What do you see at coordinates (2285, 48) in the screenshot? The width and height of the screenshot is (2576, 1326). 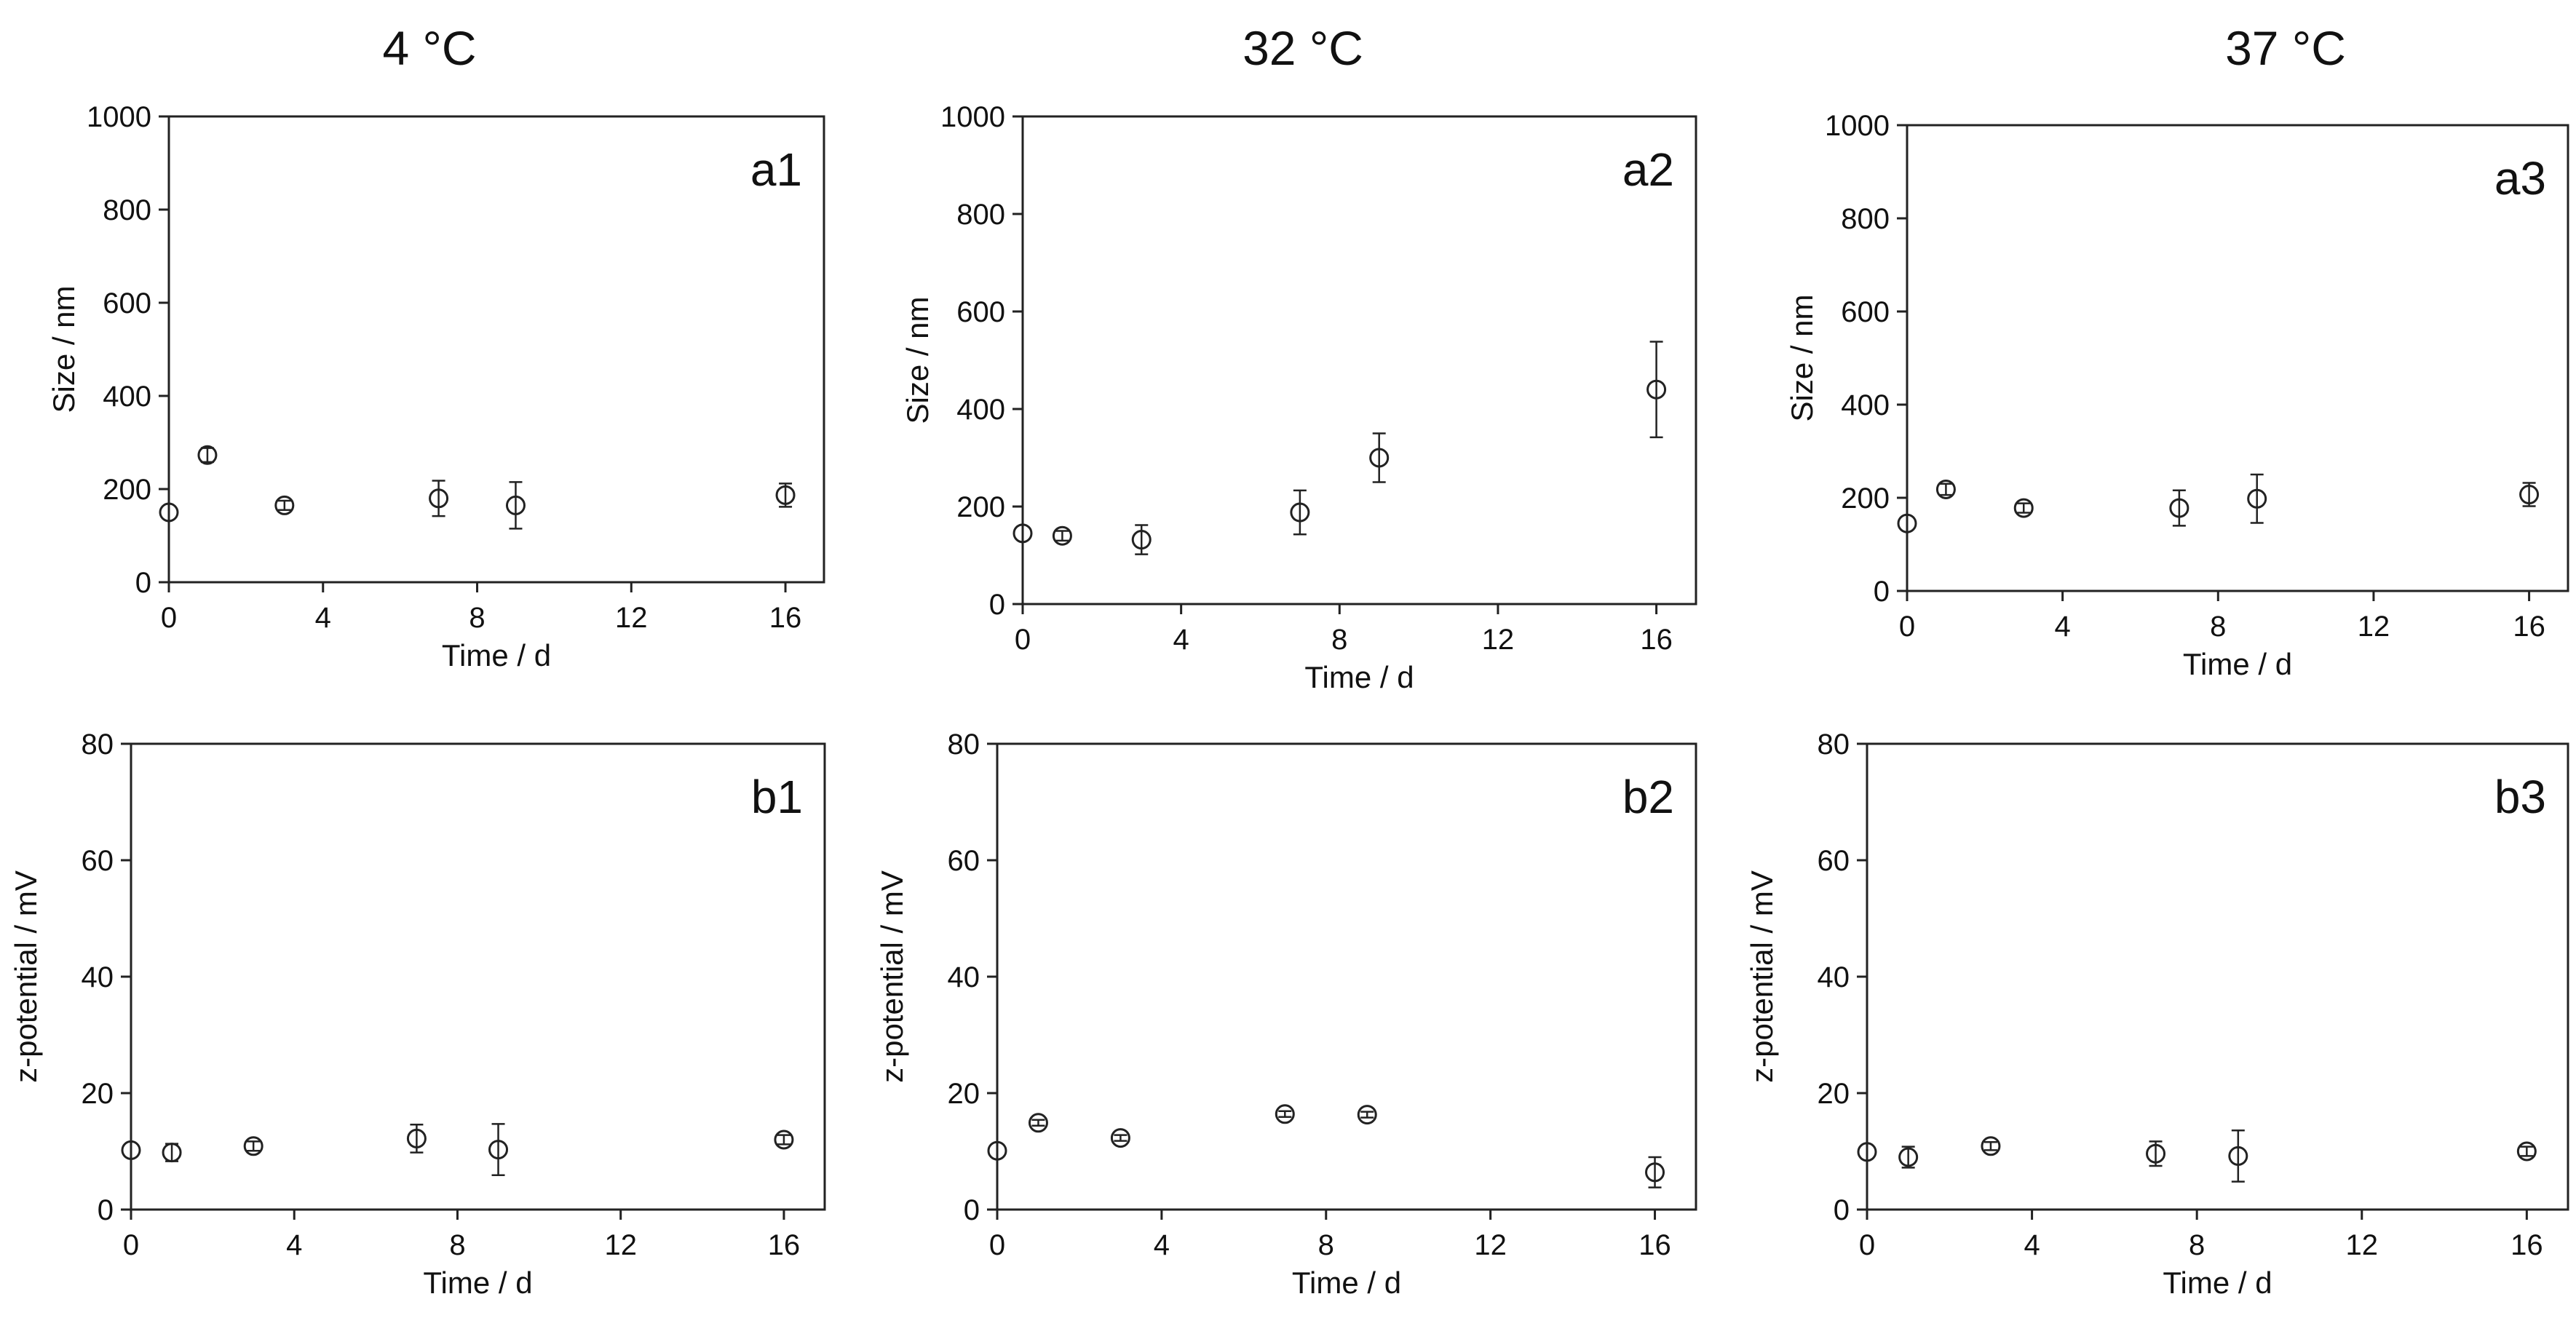 I see `column-title-37c: 37 °C` at bounding box center [2285, 48].